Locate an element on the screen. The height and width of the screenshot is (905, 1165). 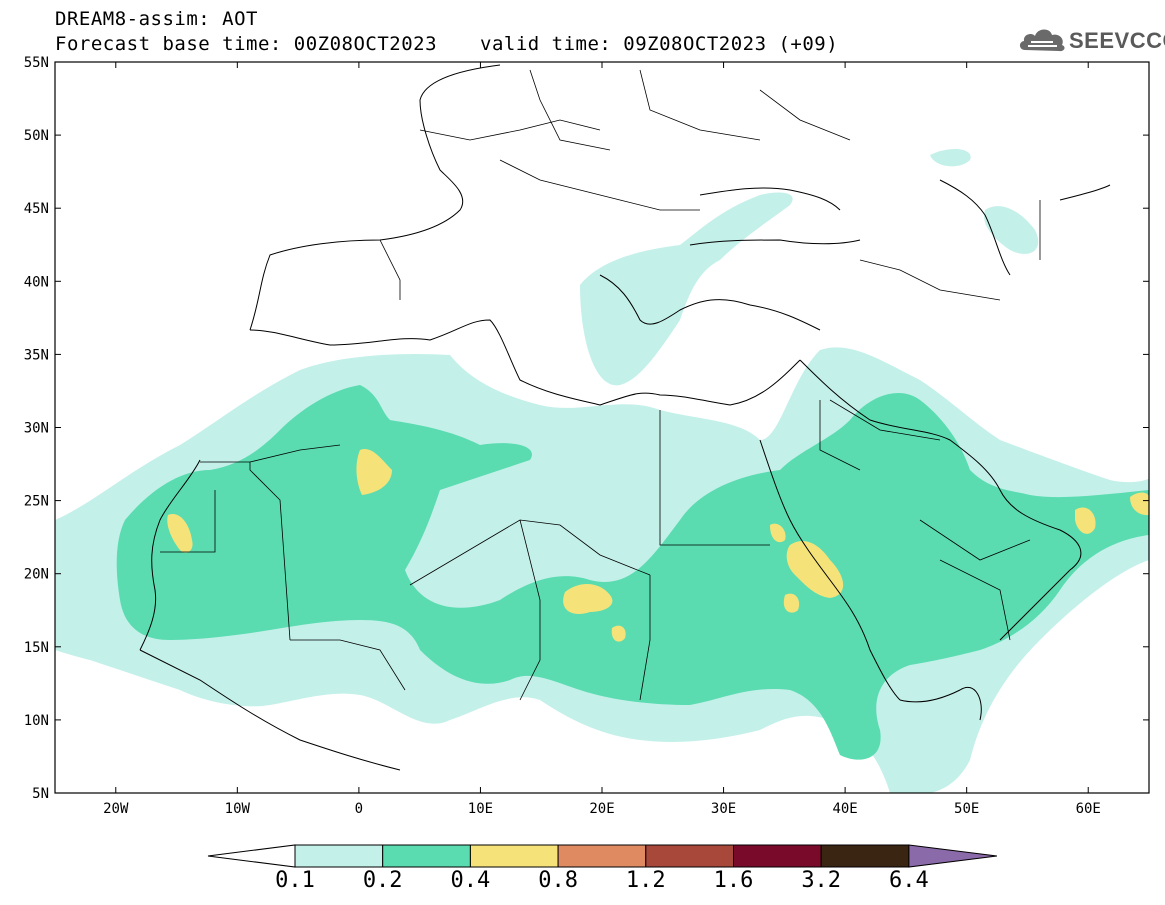
aot-band-arabia-east is located at coordinates (936, 526).